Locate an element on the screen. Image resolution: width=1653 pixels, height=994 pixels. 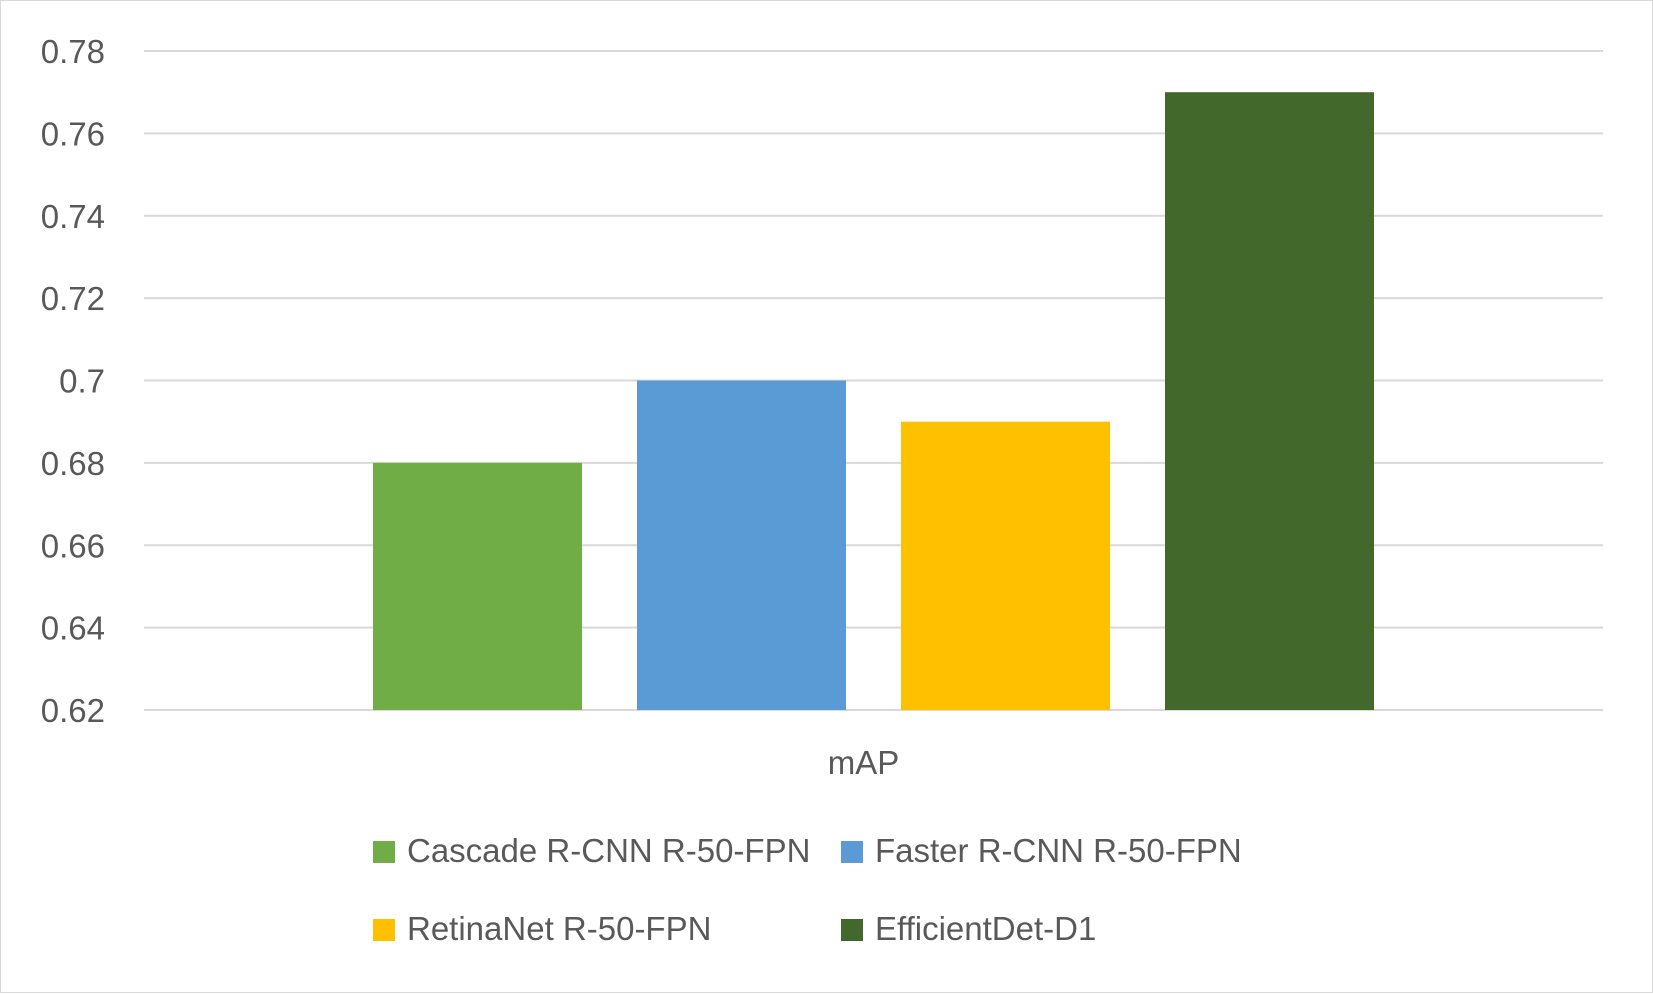
legend-label: RetinaNet R-50-FPN is located at coordinates (559, 928).